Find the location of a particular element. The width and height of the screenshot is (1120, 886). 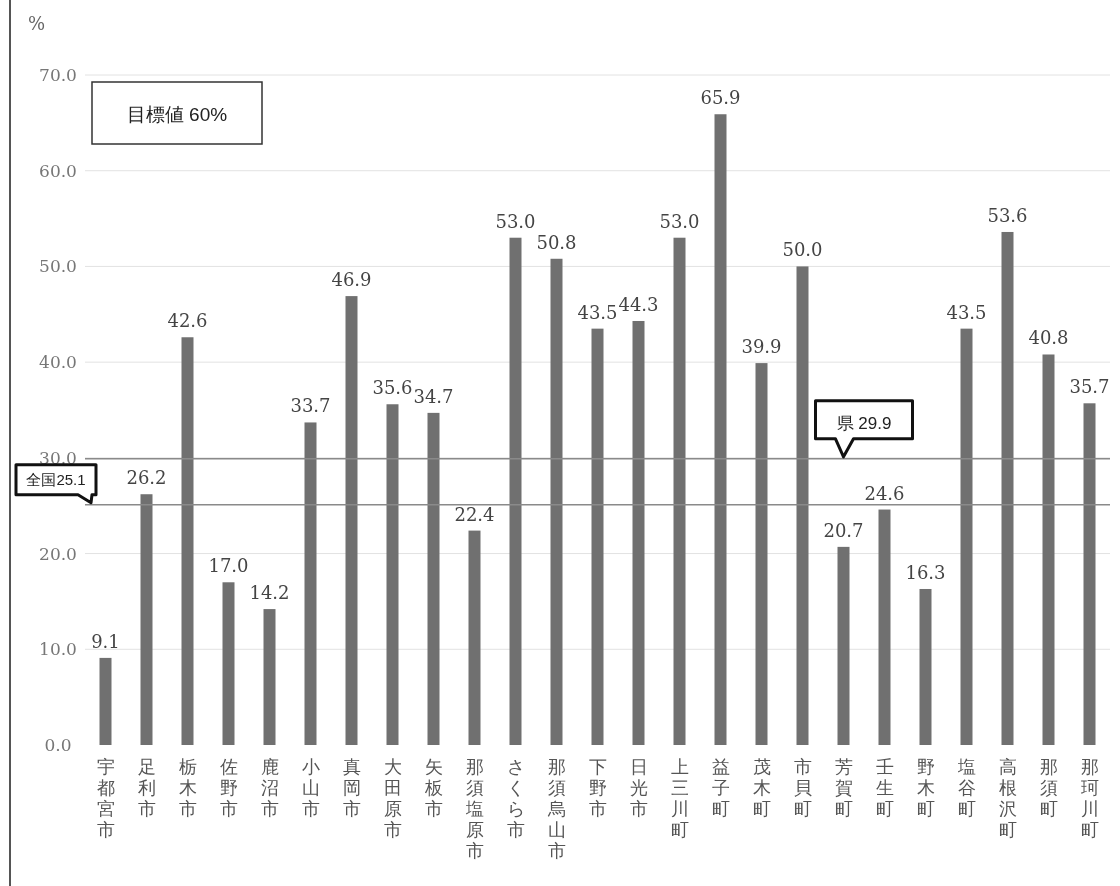

data-label: 16.3 is located at coordinates (925, 572).